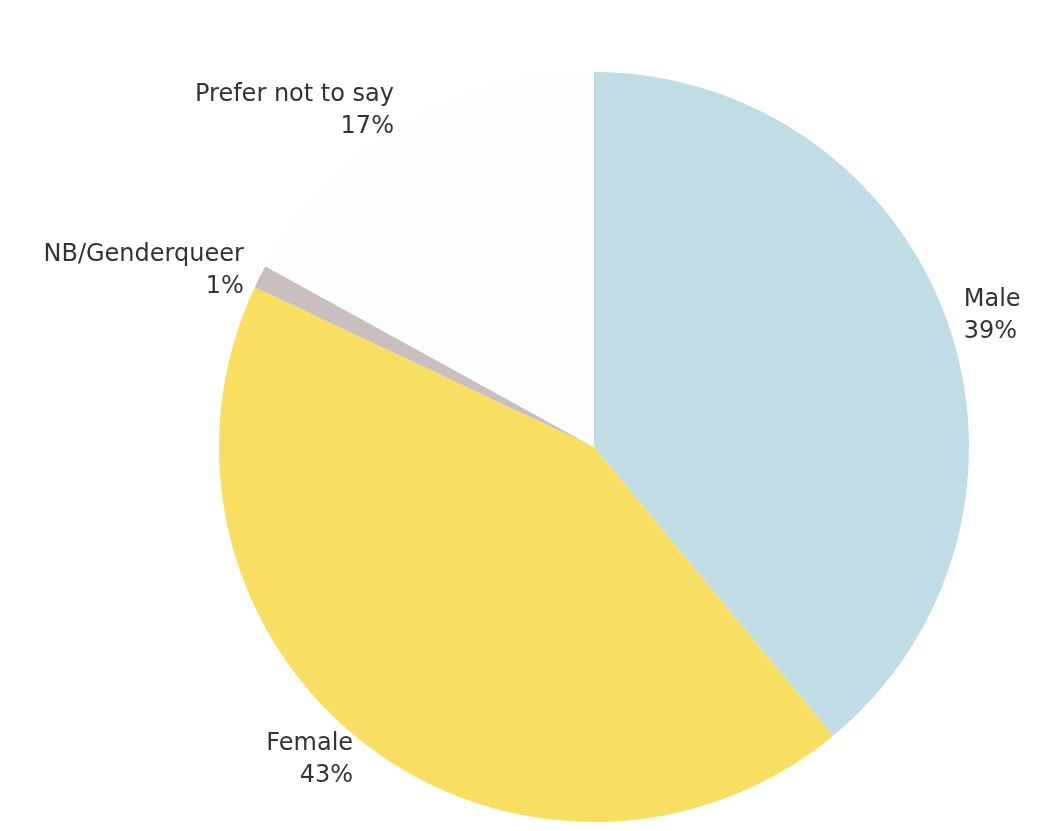 Image resolution: width=1039 pixels, height=831 pixels. Describe the element at coordinates (992, 297) in the screenshot. I see `slice-label: Male` at that location.